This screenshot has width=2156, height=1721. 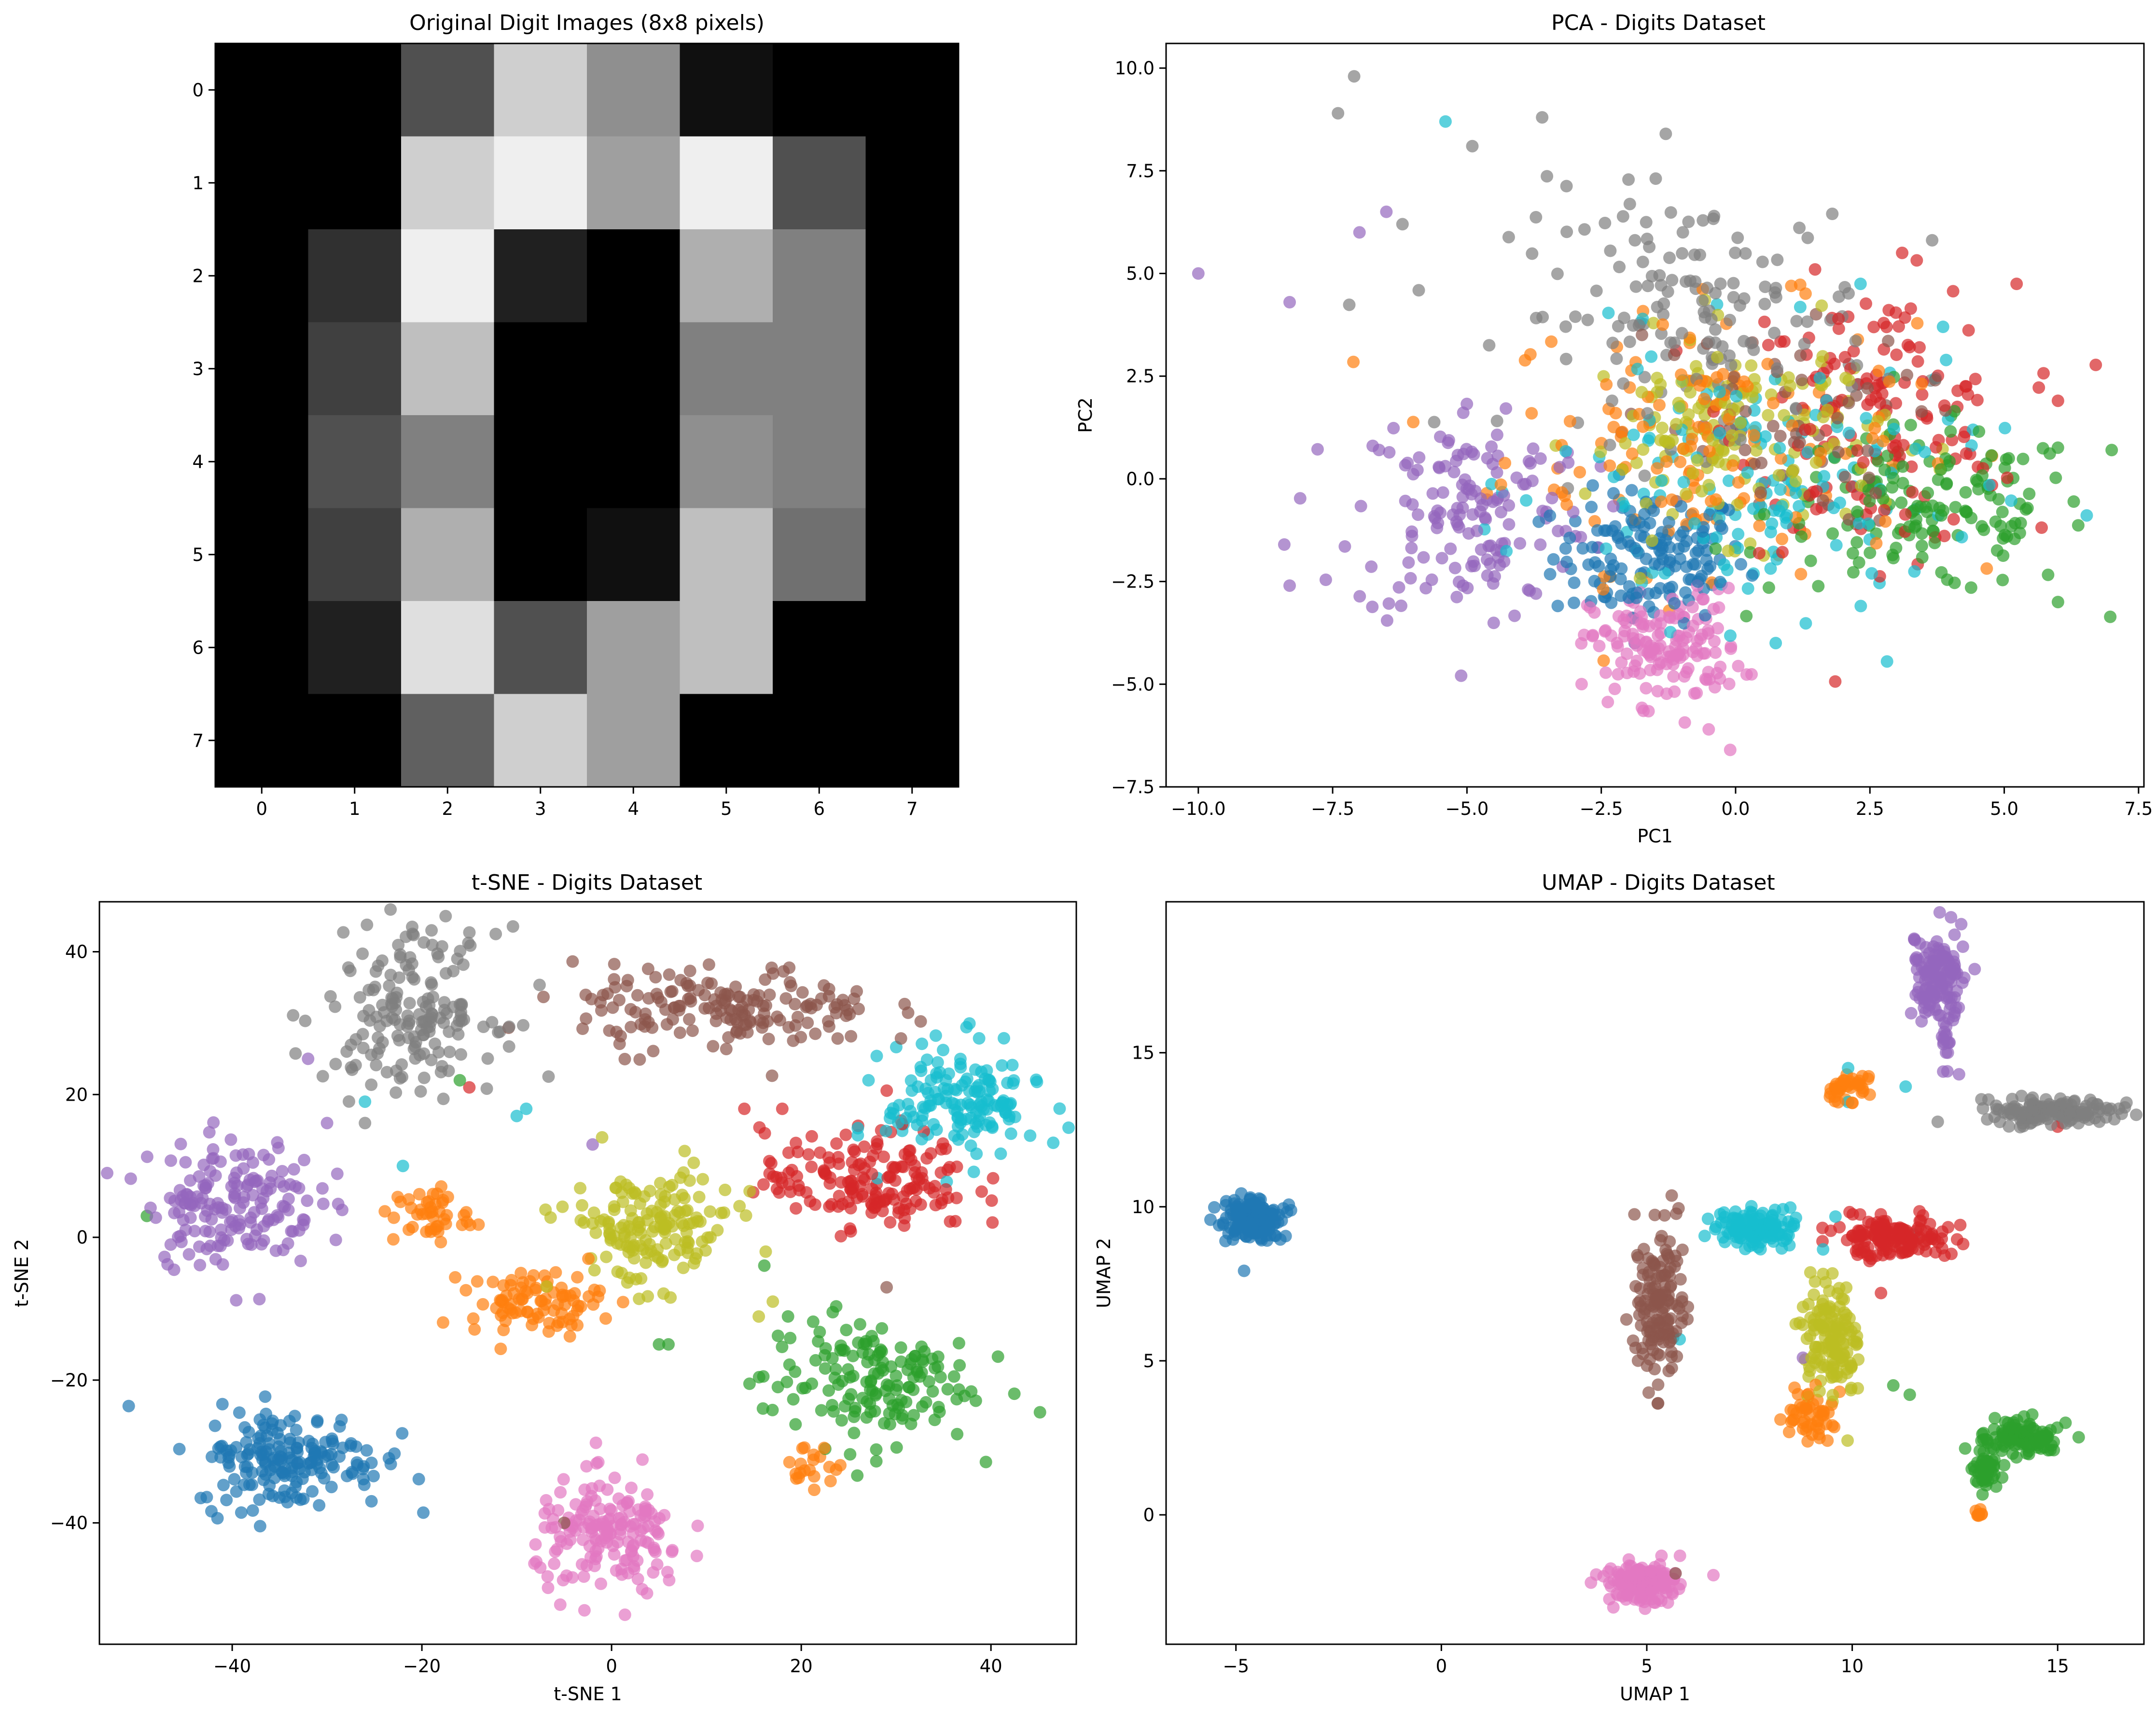 I want to click on y-tick-label: 4, so click(x=198, y=461).